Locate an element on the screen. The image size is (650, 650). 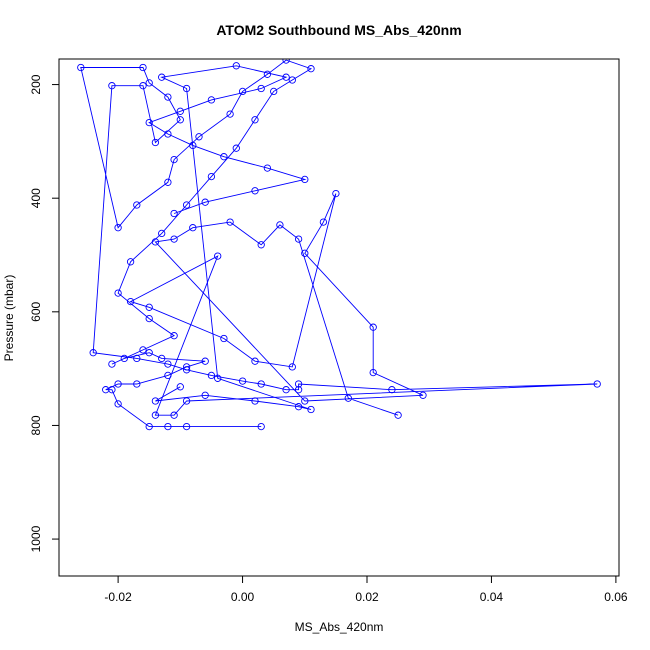
y-tick-label: 600 is located at coordinates (36, 311).